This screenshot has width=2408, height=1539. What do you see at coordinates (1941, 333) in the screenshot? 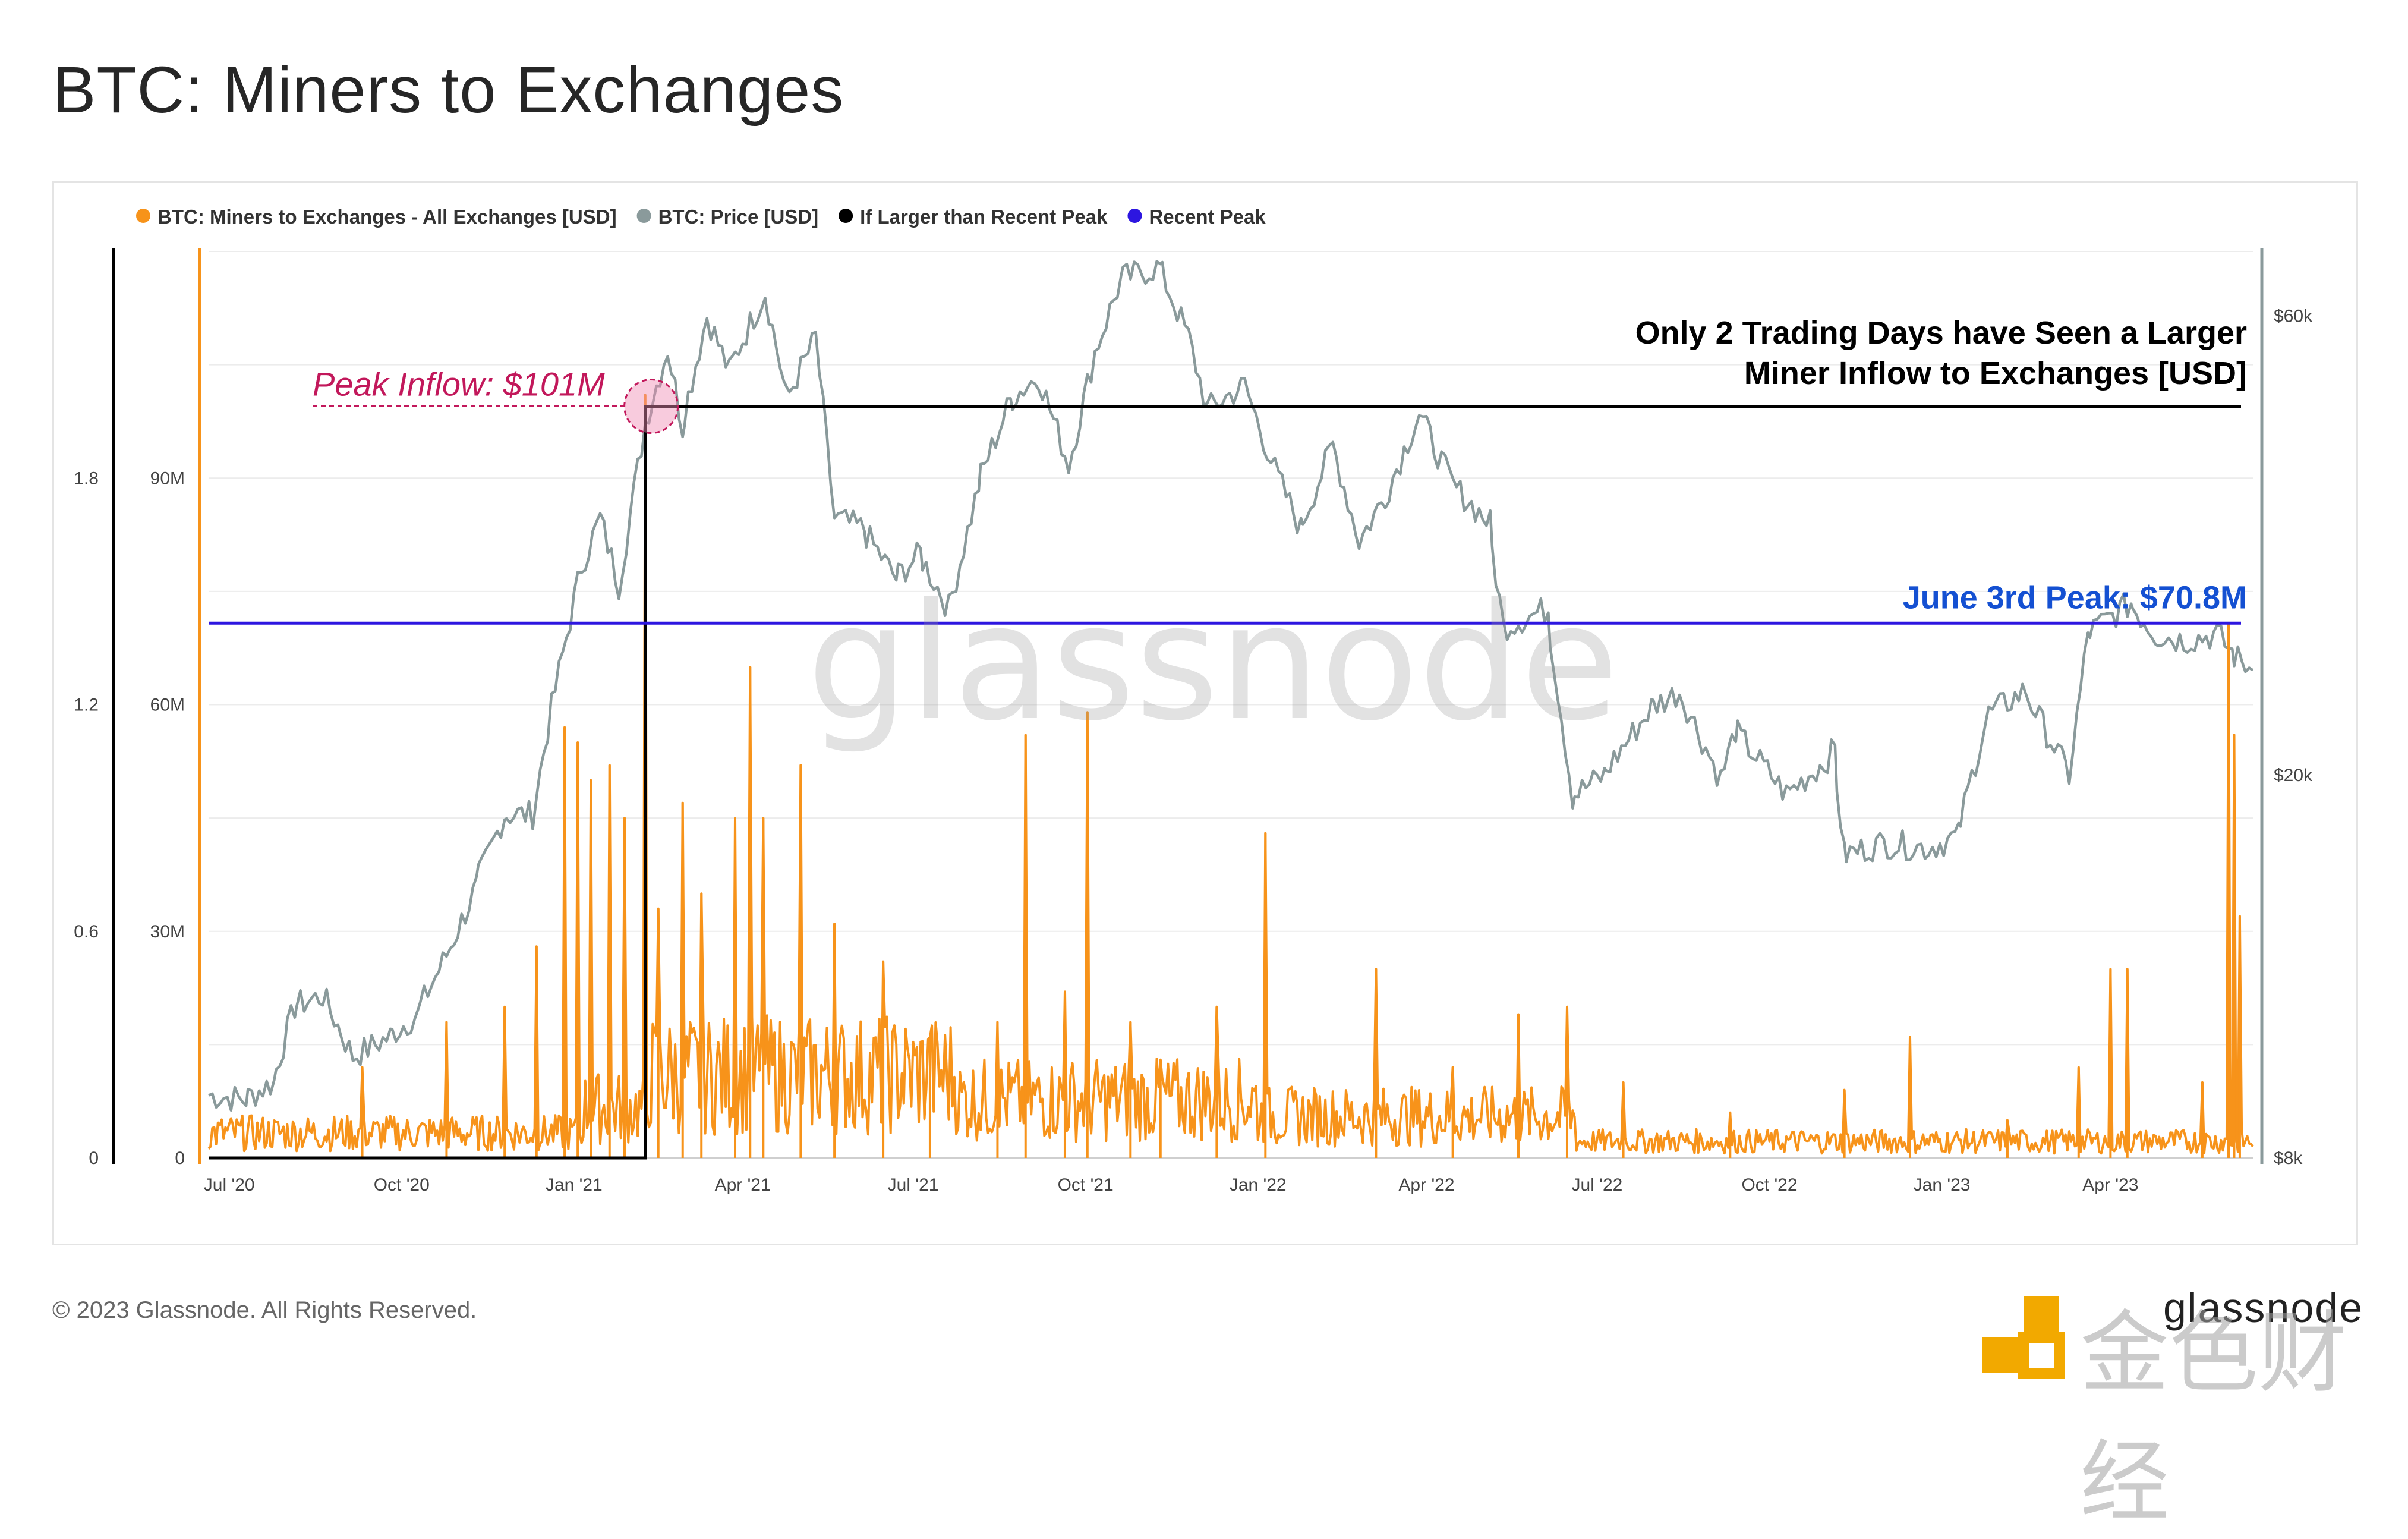
I see `trading-days-label-1: Only 2 Trading Days have Seen a Larger` at bounding box center [1941, 333].